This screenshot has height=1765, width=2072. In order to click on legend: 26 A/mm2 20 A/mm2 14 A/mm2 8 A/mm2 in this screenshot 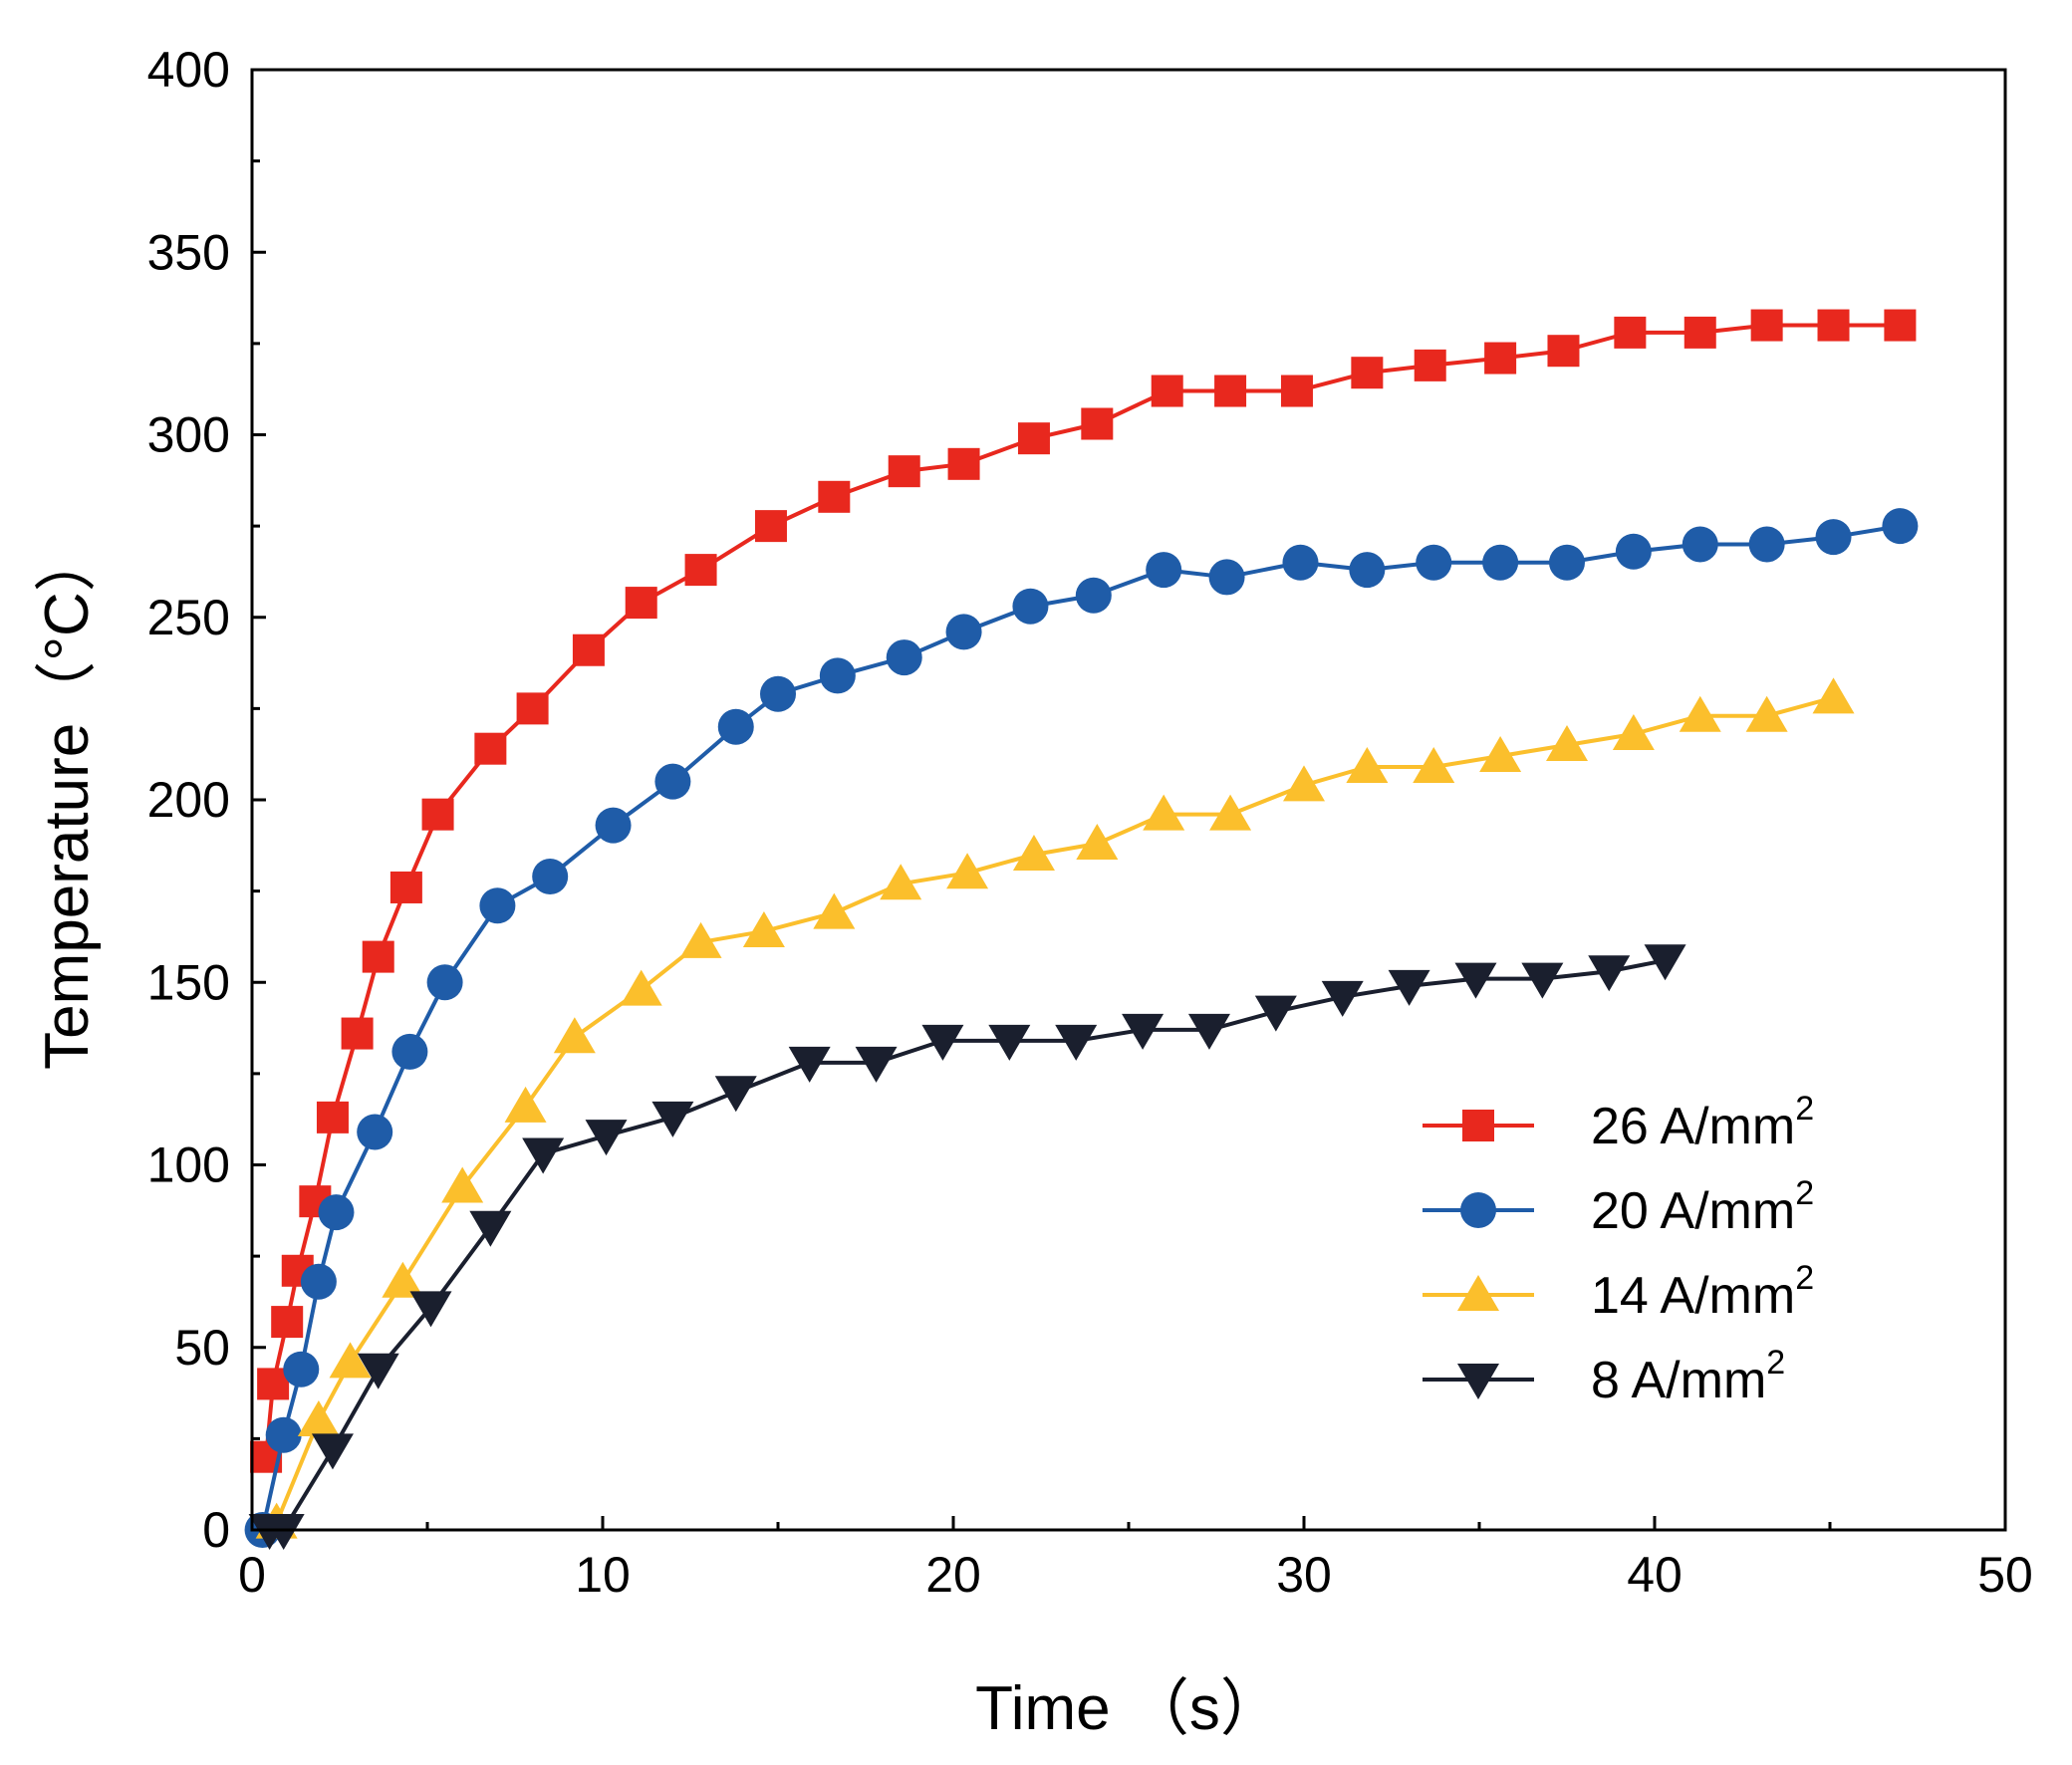, I will do `click(1618, 1249)`.